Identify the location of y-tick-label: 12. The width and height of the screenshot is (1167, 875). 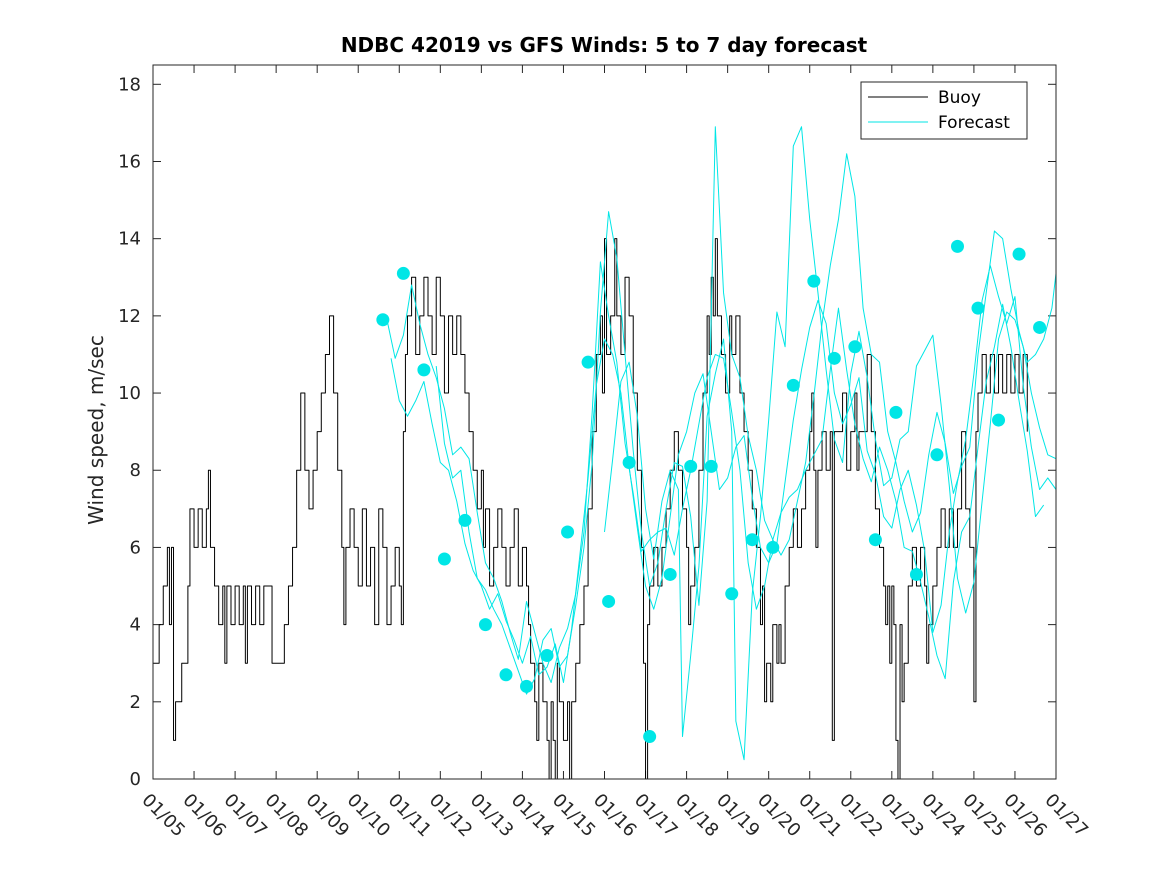
(129, 316).